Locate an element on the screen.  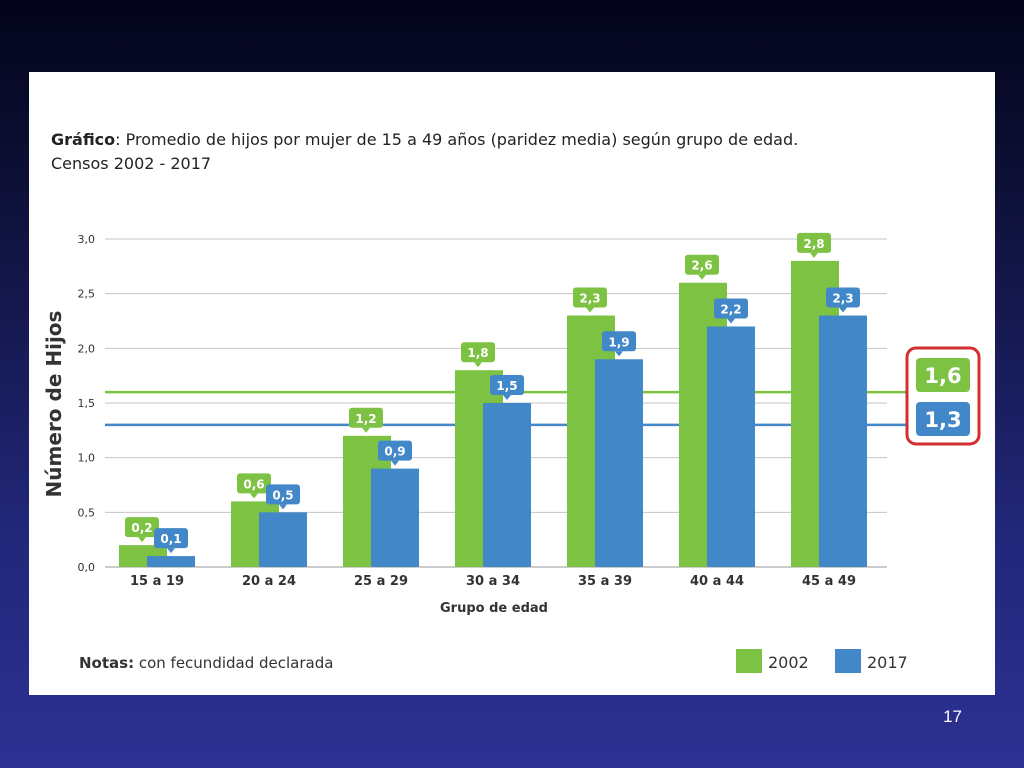
y-tick-label: 2,5 is located at coordinates (87, 294).